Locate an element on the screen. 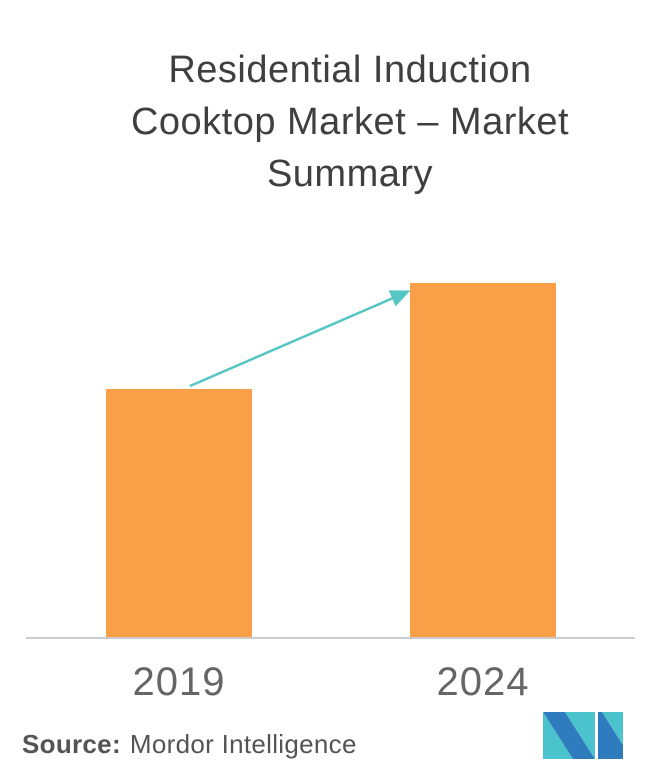  x-tick-2024: 2024 is located at coordinates (483, 682).